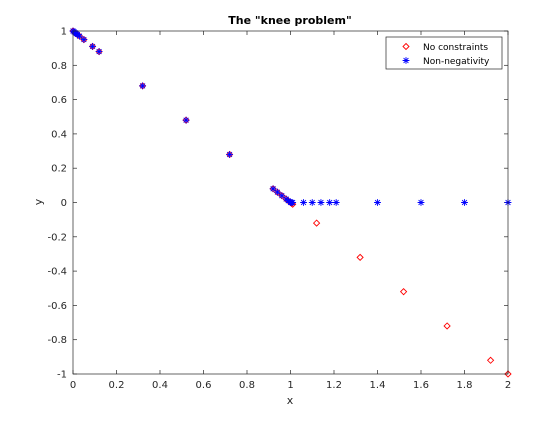  I want to click on y-tick-label: 0, so click(64, 203).